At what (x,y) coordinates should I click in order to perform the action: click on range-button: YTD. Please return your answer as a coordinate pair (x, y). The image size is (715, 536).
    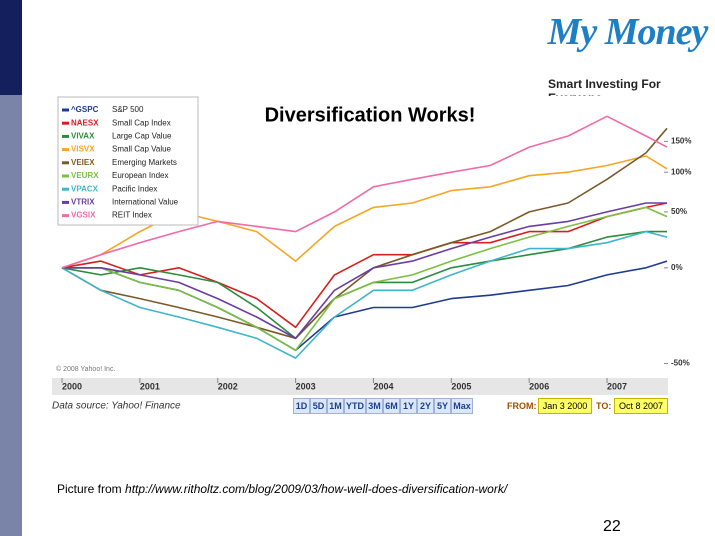
    Looking at the image, I should click on (355, 406).